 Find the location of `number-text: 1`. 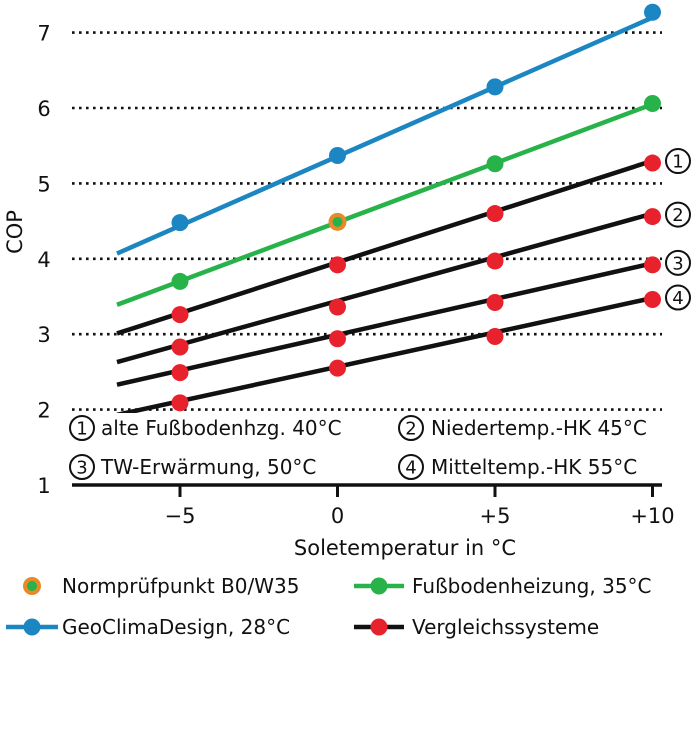

number-text: 1 is located at coordinates (677, 162).